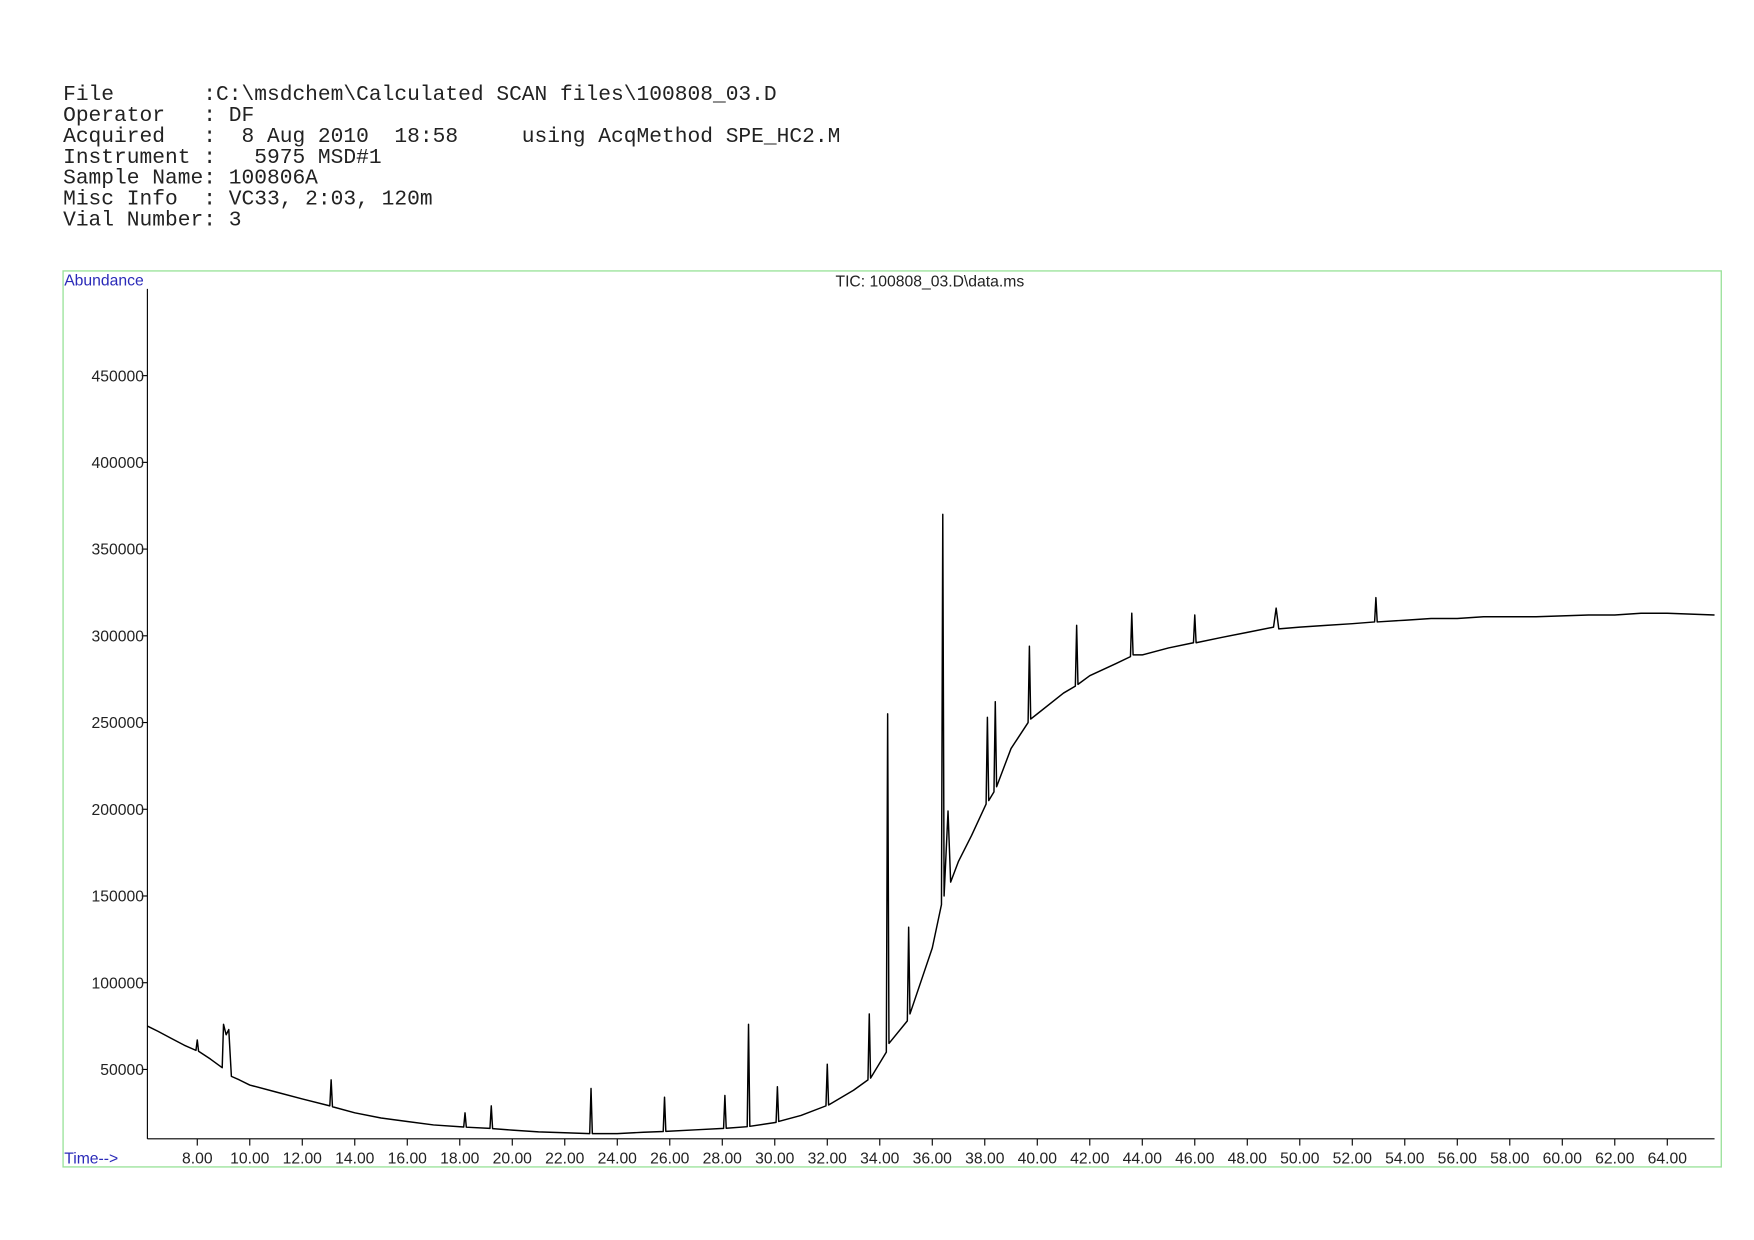 Image resolution: width=1754 pixels, height=1240 pixels. What do you see at coordinates (1353, 1159) in the screenshot?
I see `x-tick-label: 52.00` at bounding box center [1353, 1159].